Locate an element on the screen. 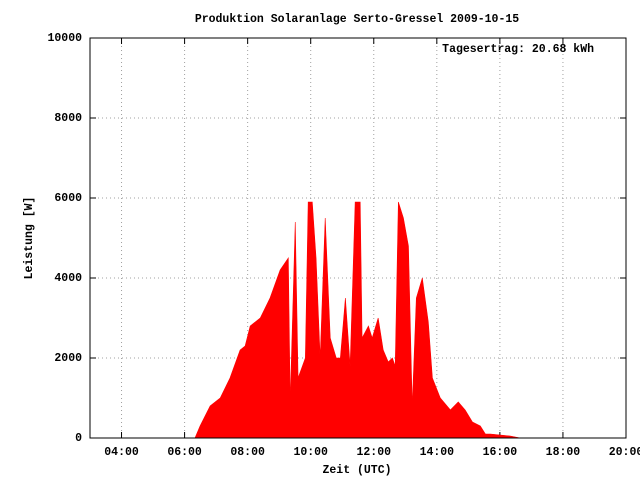 The width and height of the screenshot is (640, 480). annotation: Tagesertrag: 20.68 kWh is located at coordinates (518, 49).